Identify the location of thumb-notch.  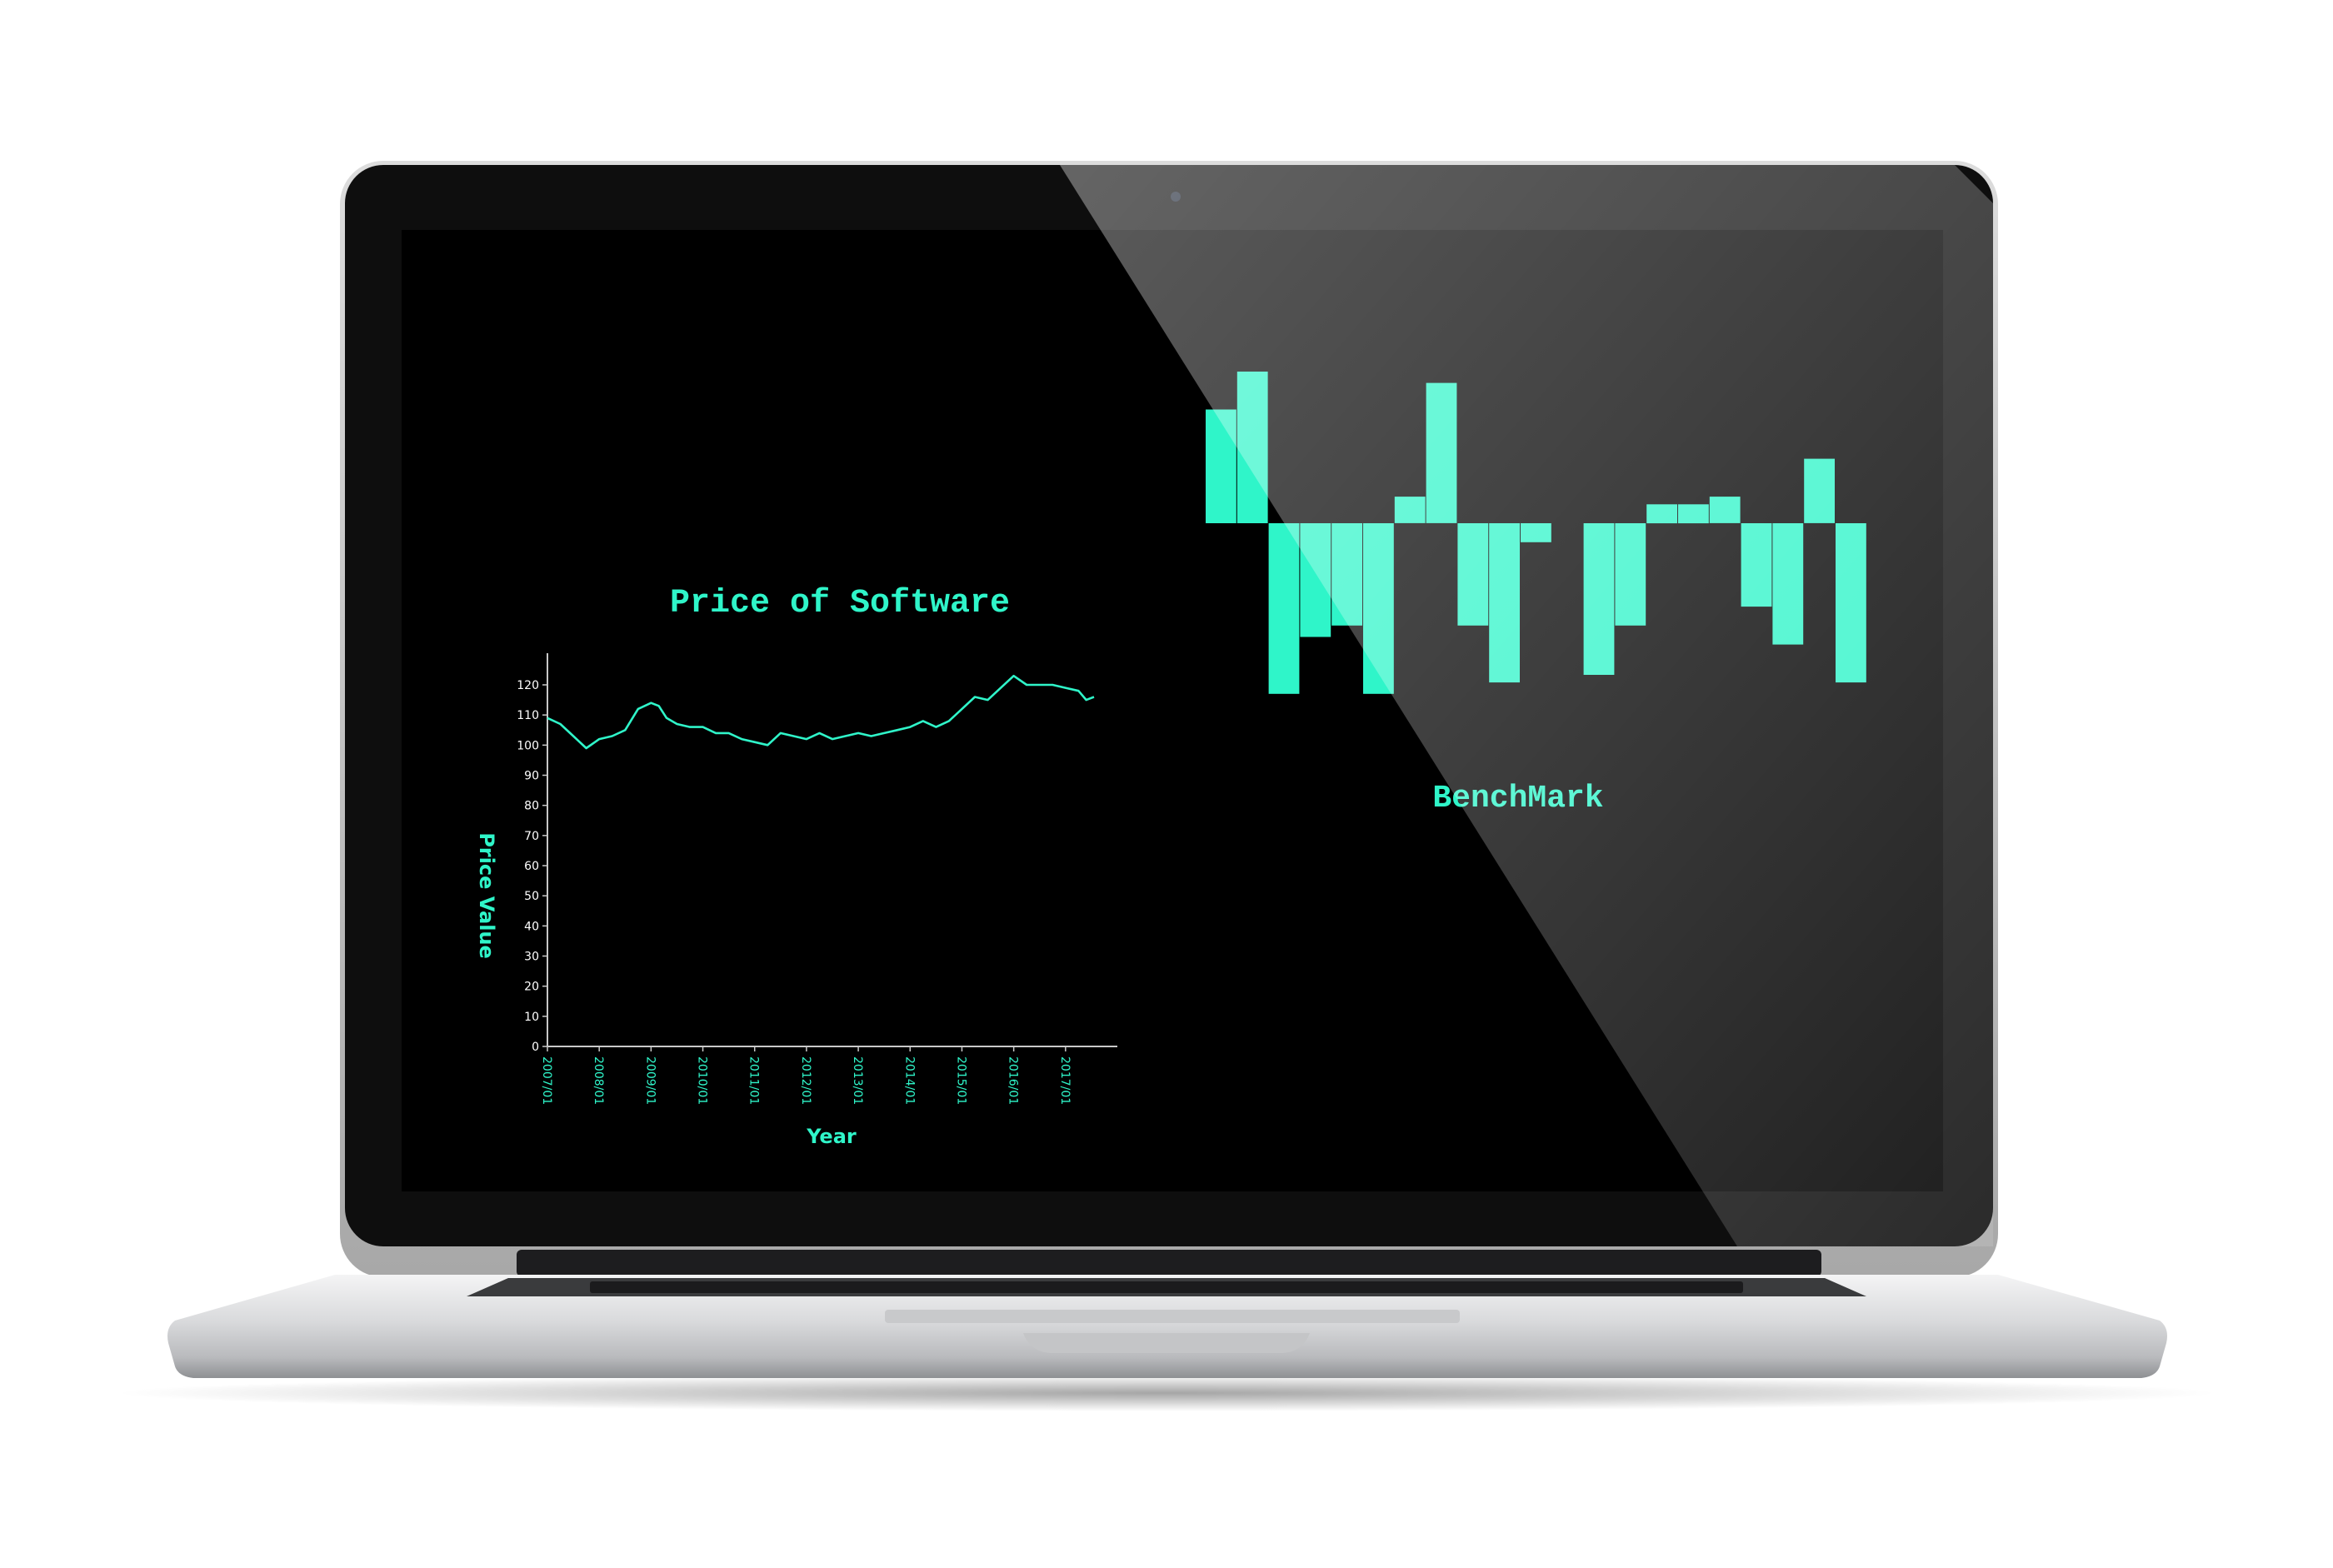
(1166, 1343).